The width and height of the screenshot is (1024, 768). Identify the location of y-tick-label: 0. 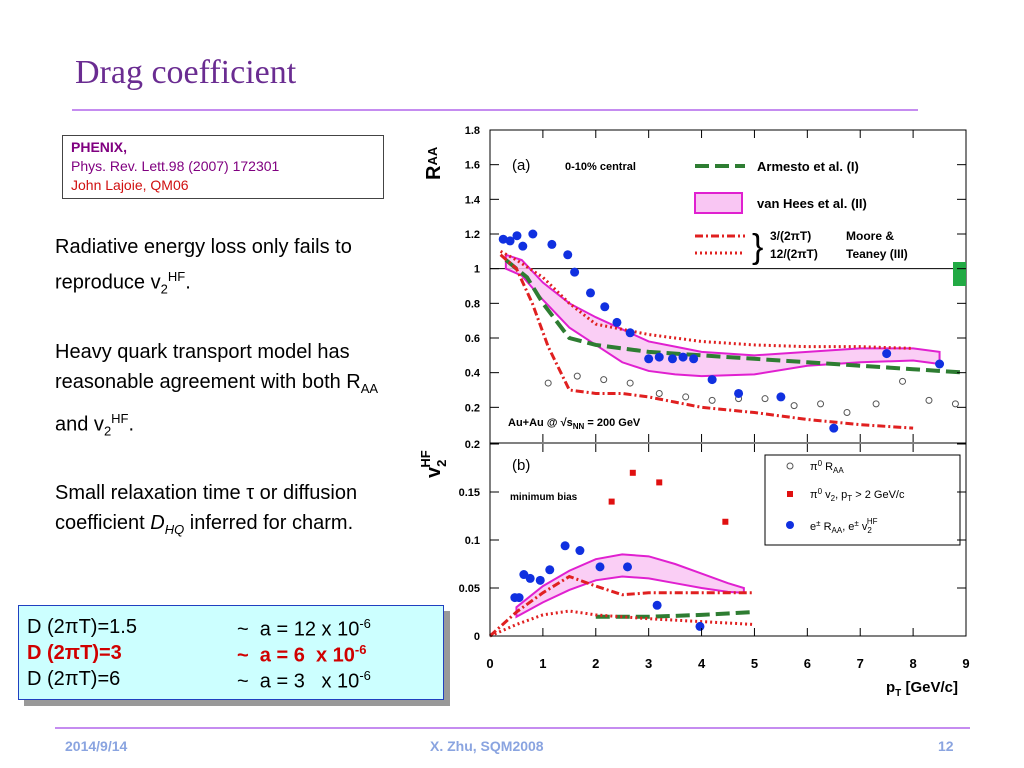
(477, 637).